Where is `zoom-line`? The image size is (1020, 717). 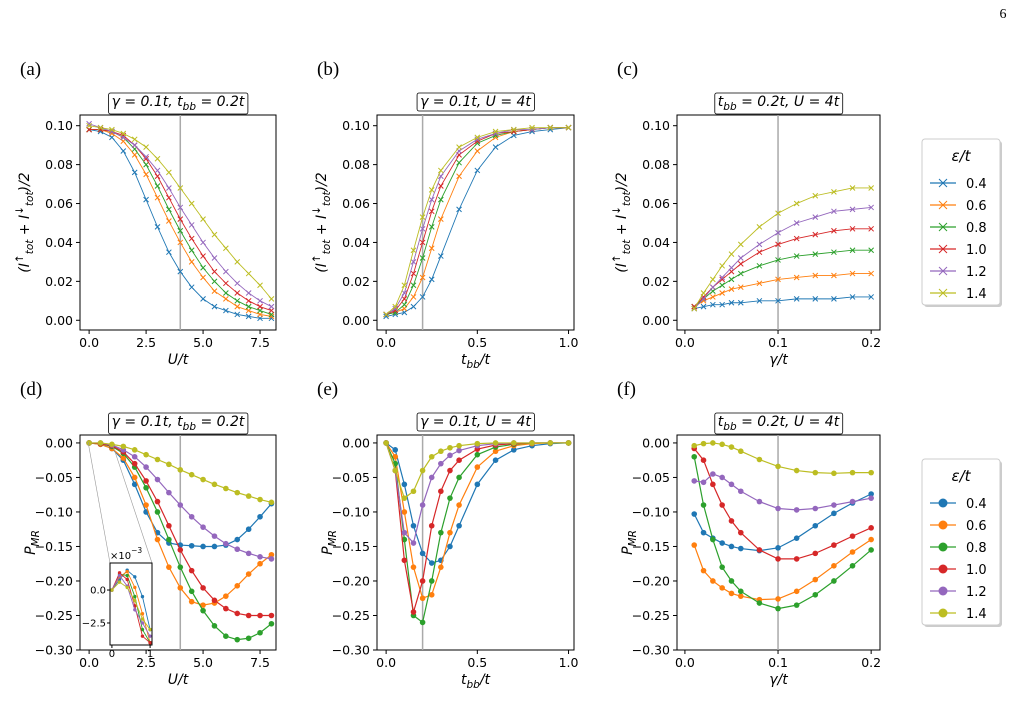
zoom-line is located at coordinates (132, 504).